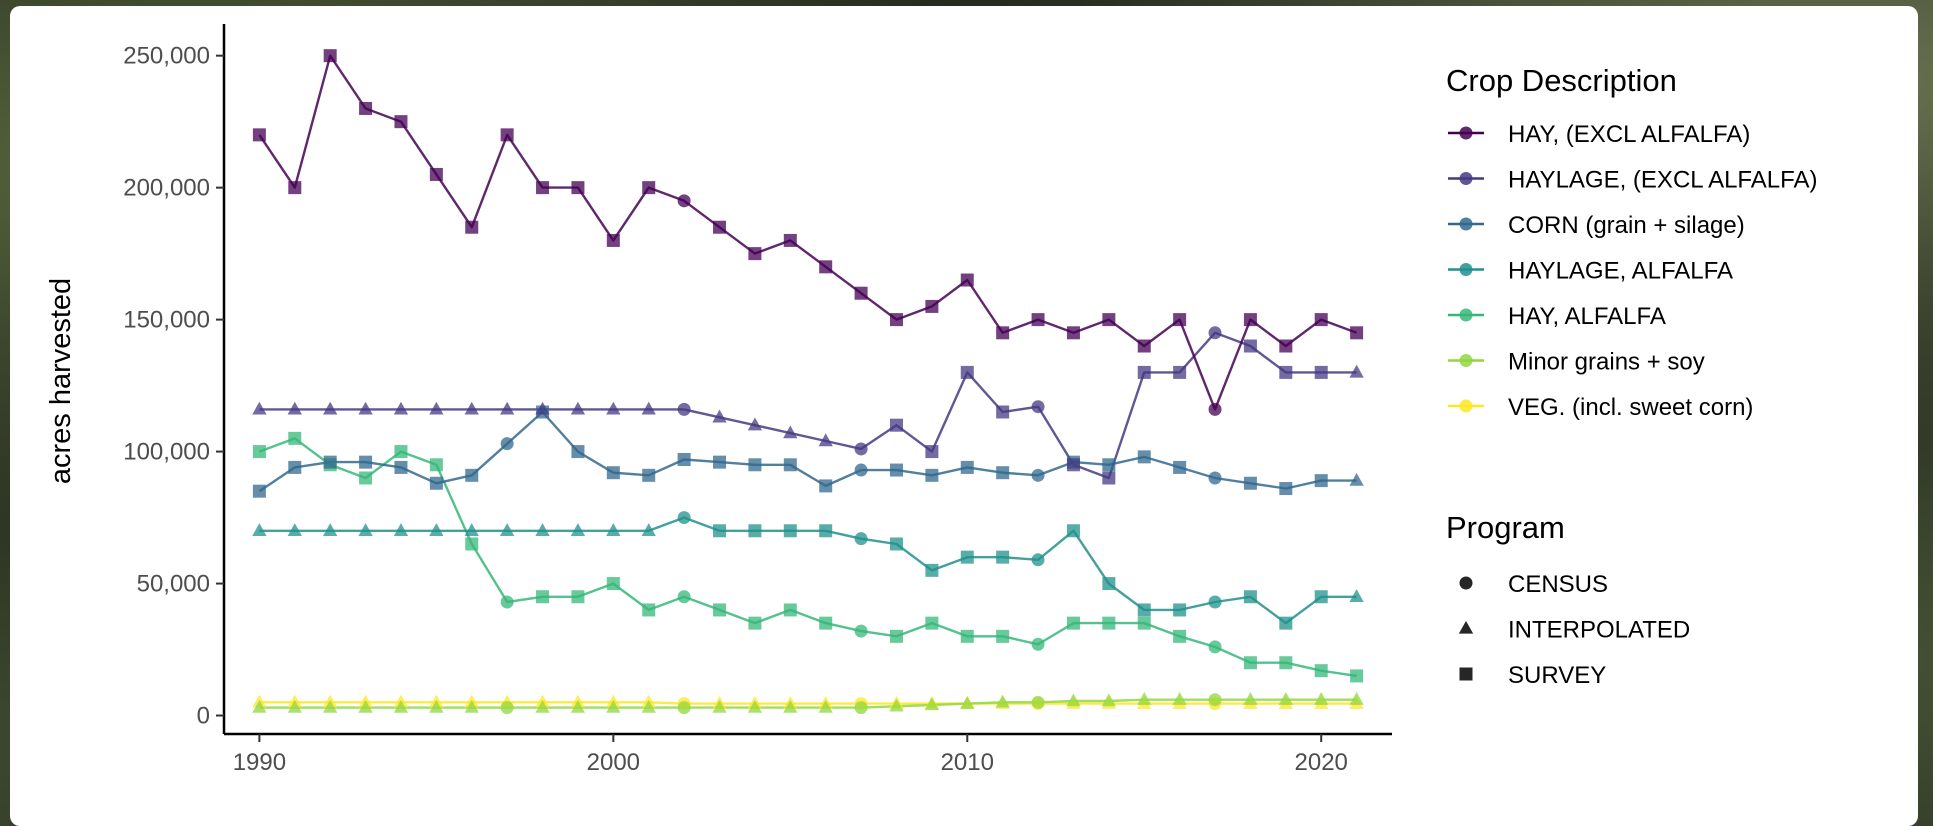 The image size is (1933, 826). What do you see at coordinates (1321, 762) in the screenshot?
I see `x-tick-label: 2020` at bounding box center [1321, 762].